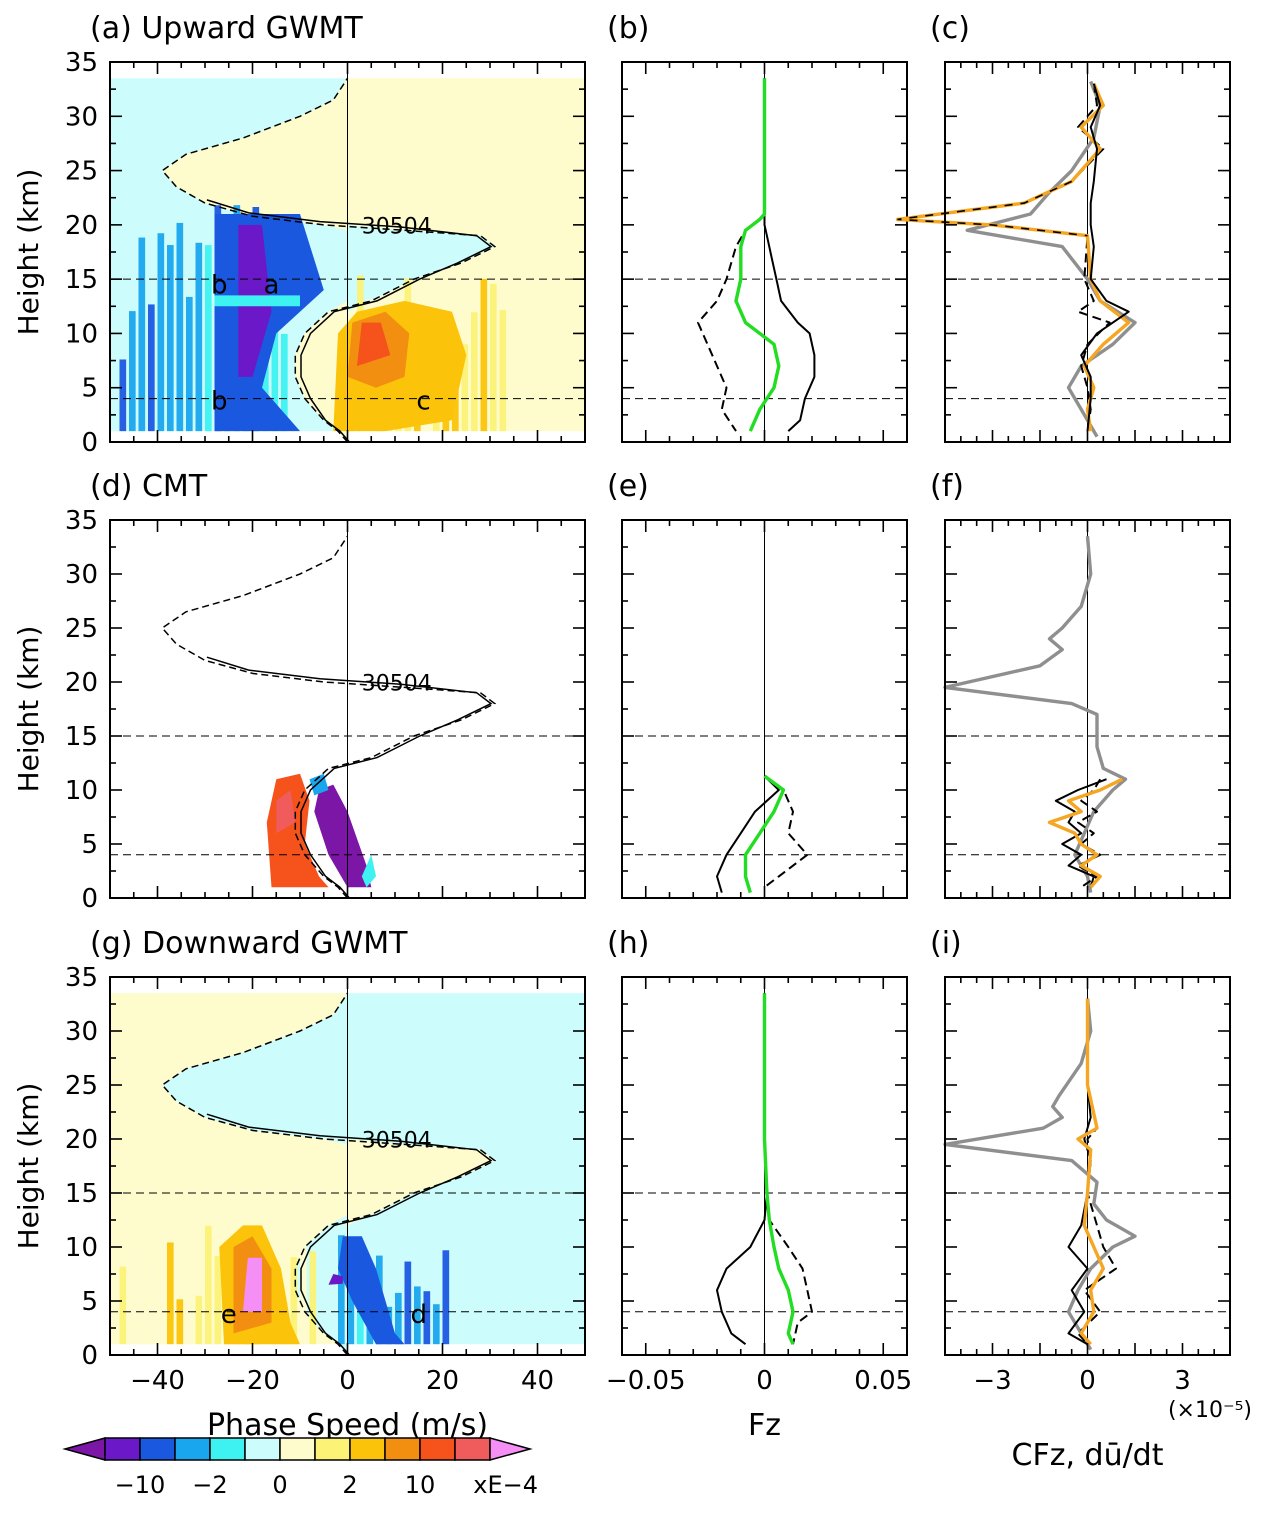 The height and width of the screenshot is (1522, 1268). Describe the element at coordinates (628, 486) in the screenshot. I see `panel-title: (e)` at that location.